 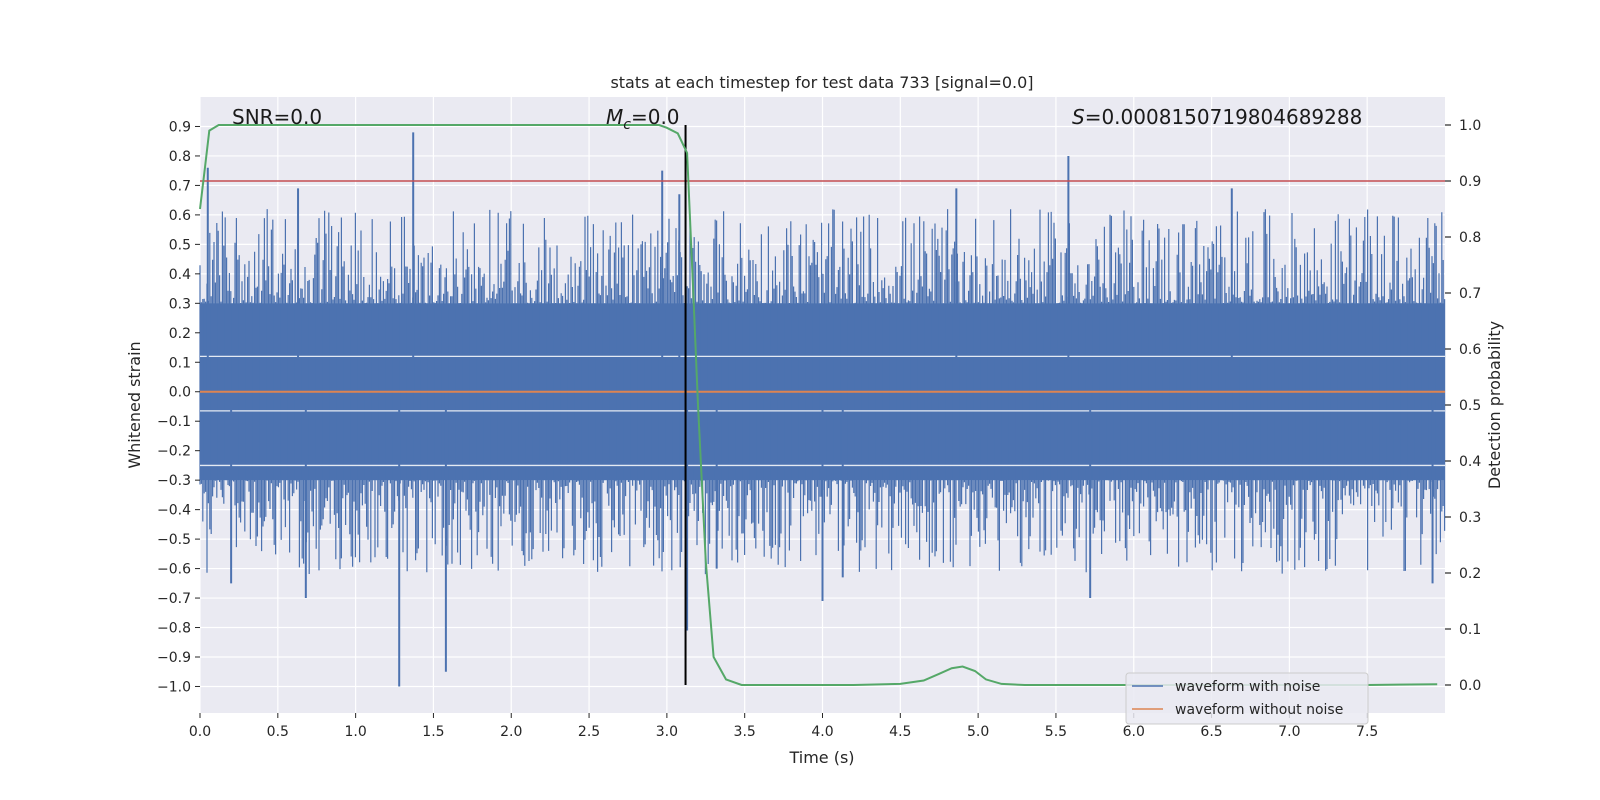 I want to click on chirp-mass-value: =0.0, so click(x=655, y=117).